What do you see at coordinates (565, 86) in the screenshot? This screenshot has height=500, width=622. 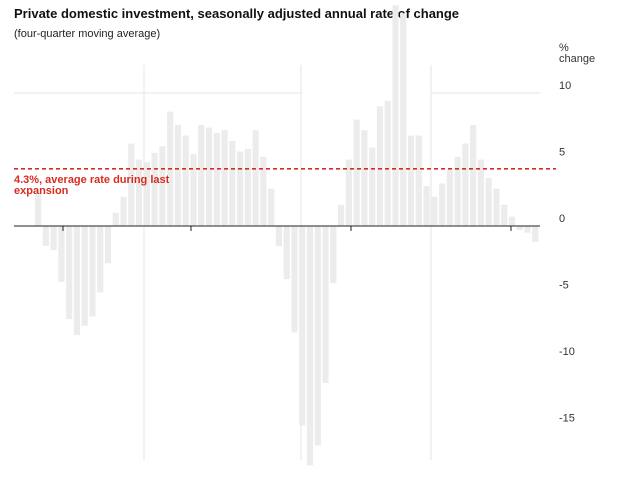 I see `y-tick-label: 10` at bounding box center [565, 86].